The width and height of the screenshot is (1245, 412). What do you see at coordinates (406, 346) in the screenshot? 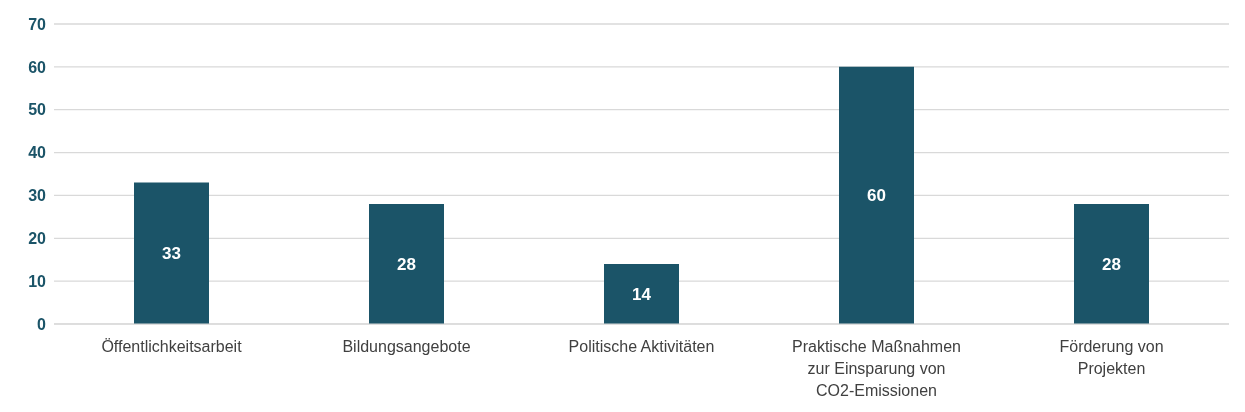
I see `x-tick-label: Bildungsangebote` at bounding box center [406, 346].